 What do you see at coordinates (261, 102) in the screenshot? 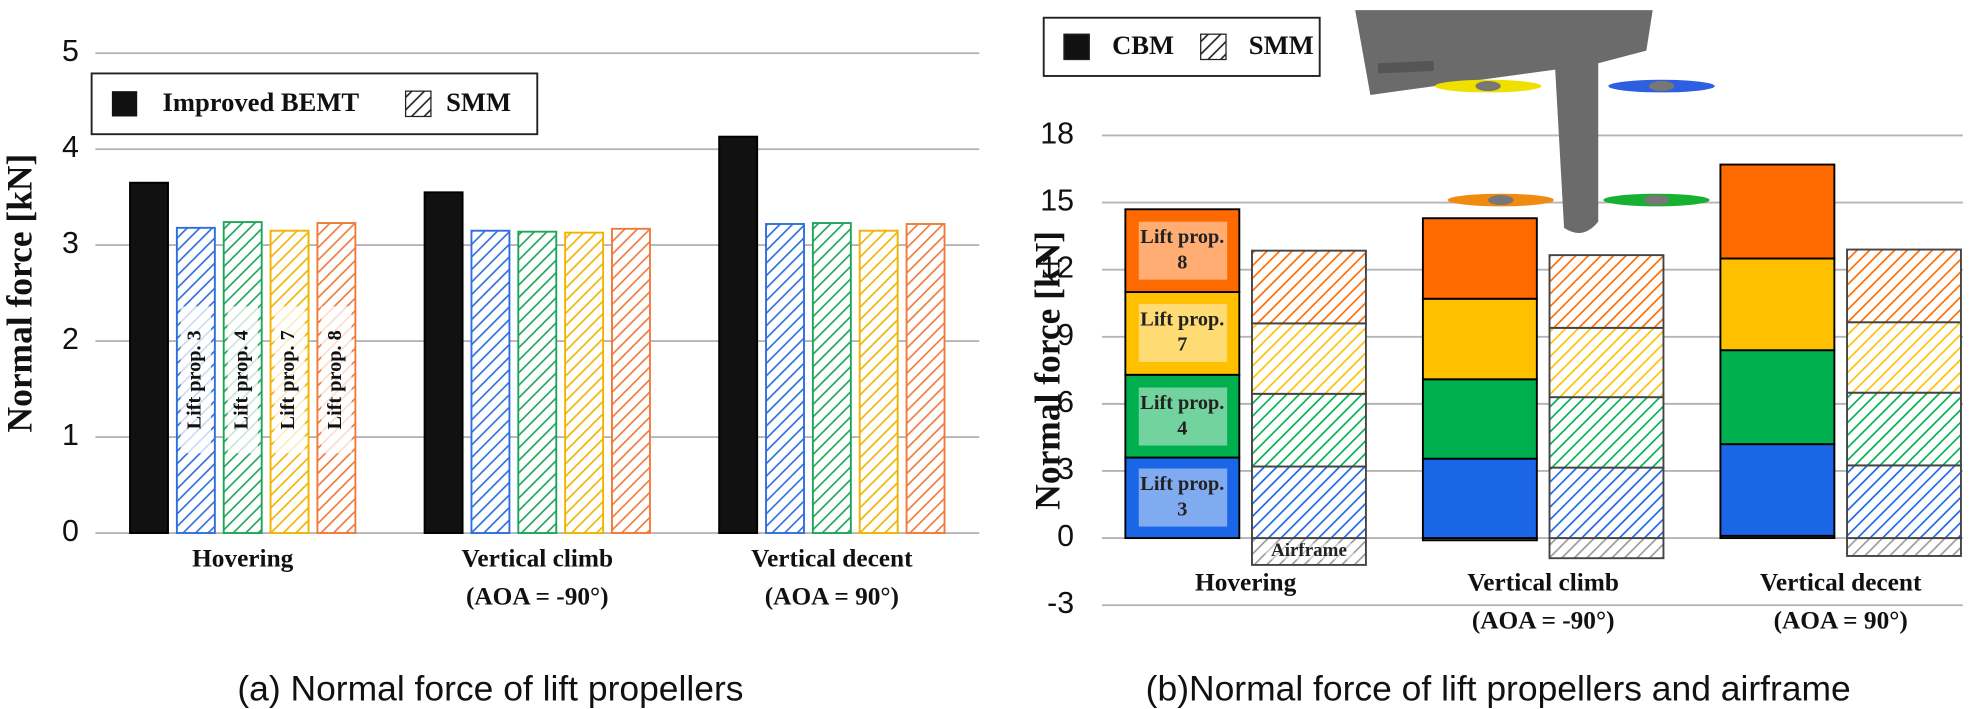
I see `legend-label: Improved BEMT` at bounding box center [261, 102].